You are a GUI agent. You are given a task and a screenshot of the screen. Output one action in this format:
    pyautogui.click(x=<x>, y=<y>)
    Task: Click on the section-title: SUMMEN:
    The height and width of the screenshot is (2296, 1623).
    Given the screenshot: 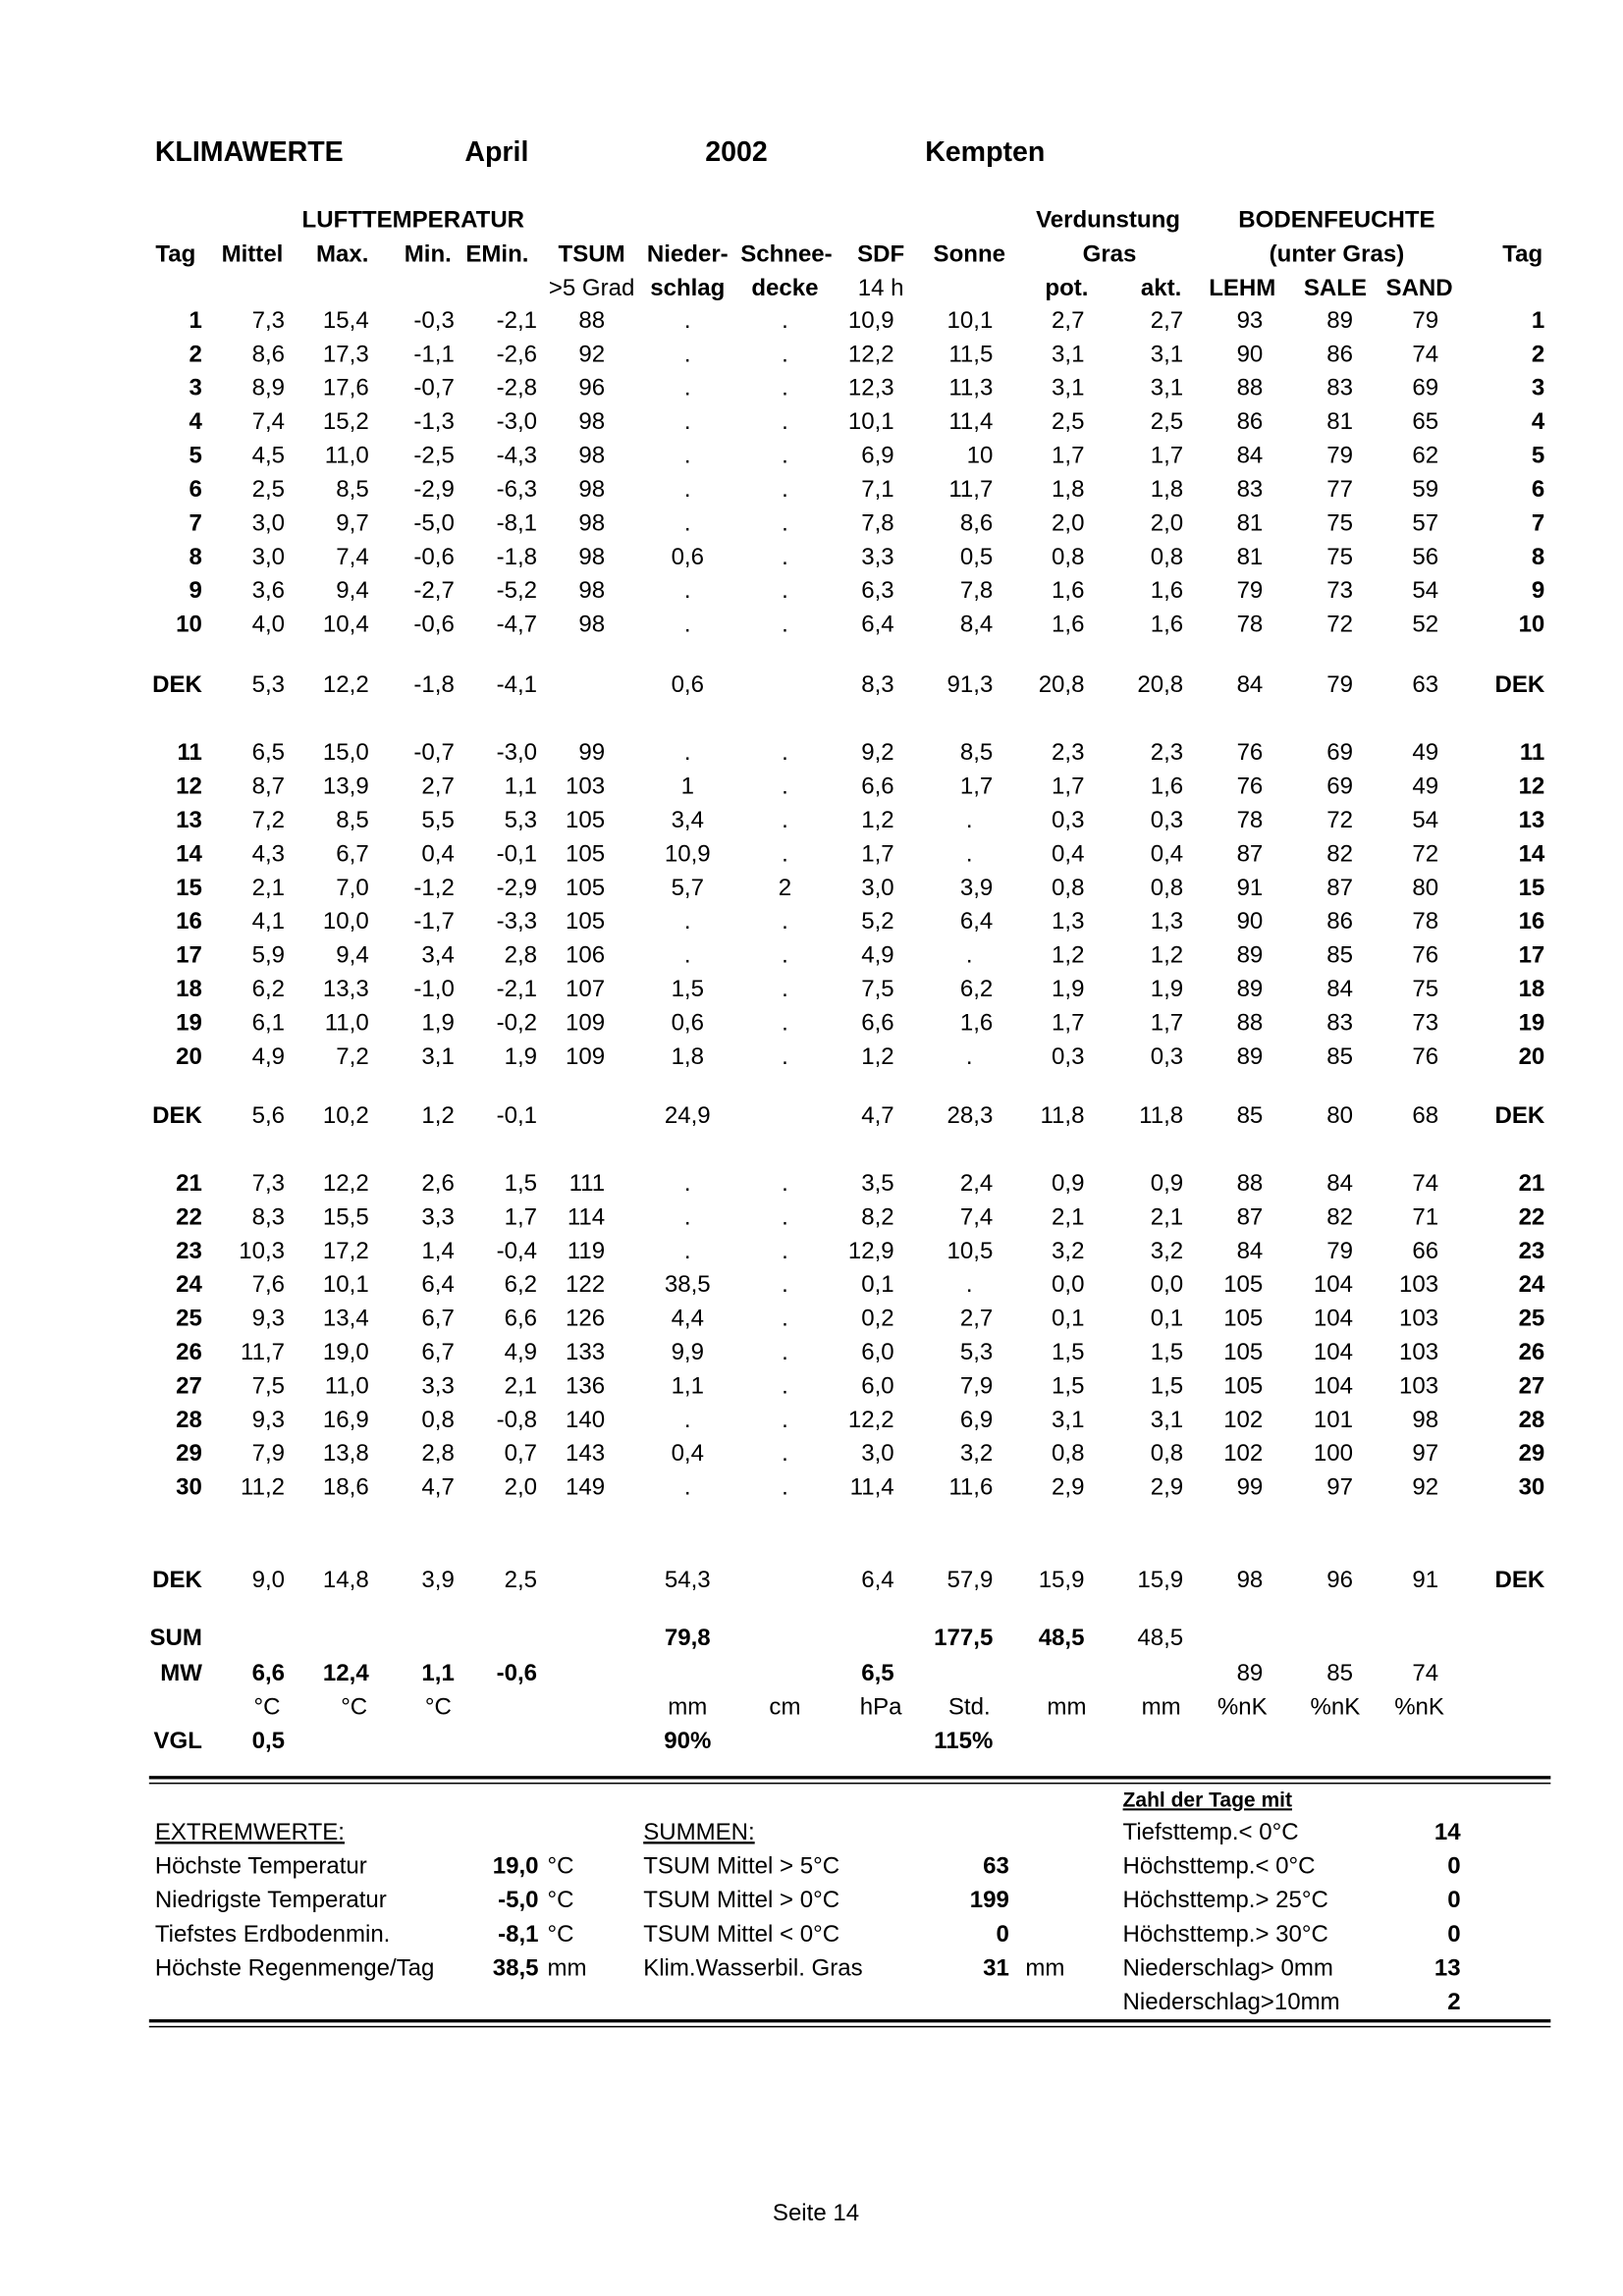 What is the action you would take?
    pyautogui.click(x=698, y=1832)
    